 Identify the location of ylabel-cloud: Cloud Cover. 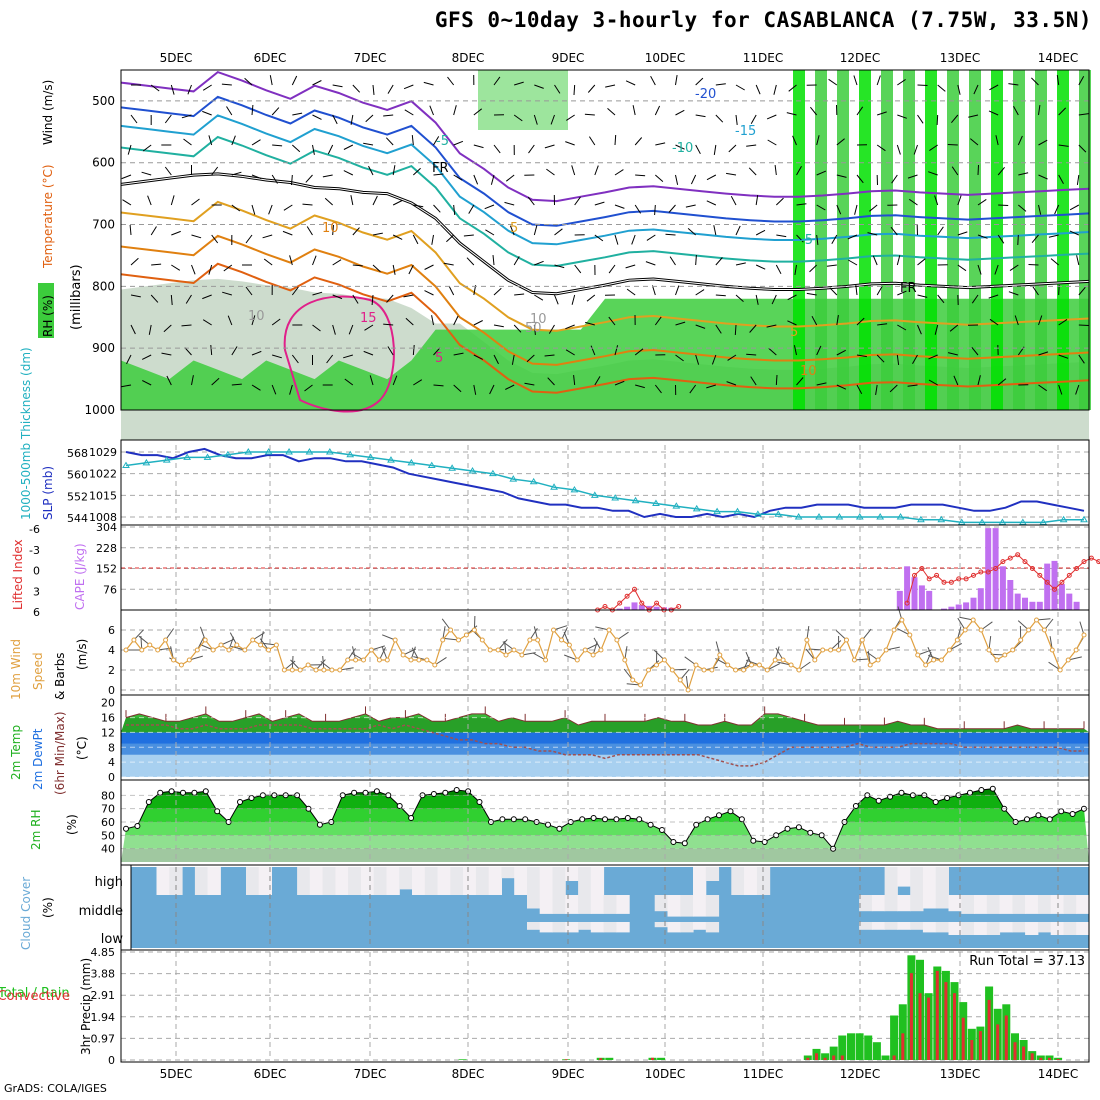
(26, 913).